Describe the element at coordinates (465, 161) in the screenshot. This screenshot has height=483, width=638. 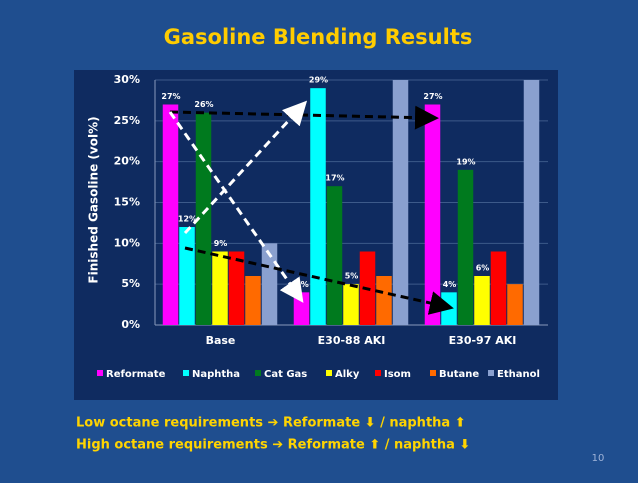
I see `data-label: 19%` at that location.